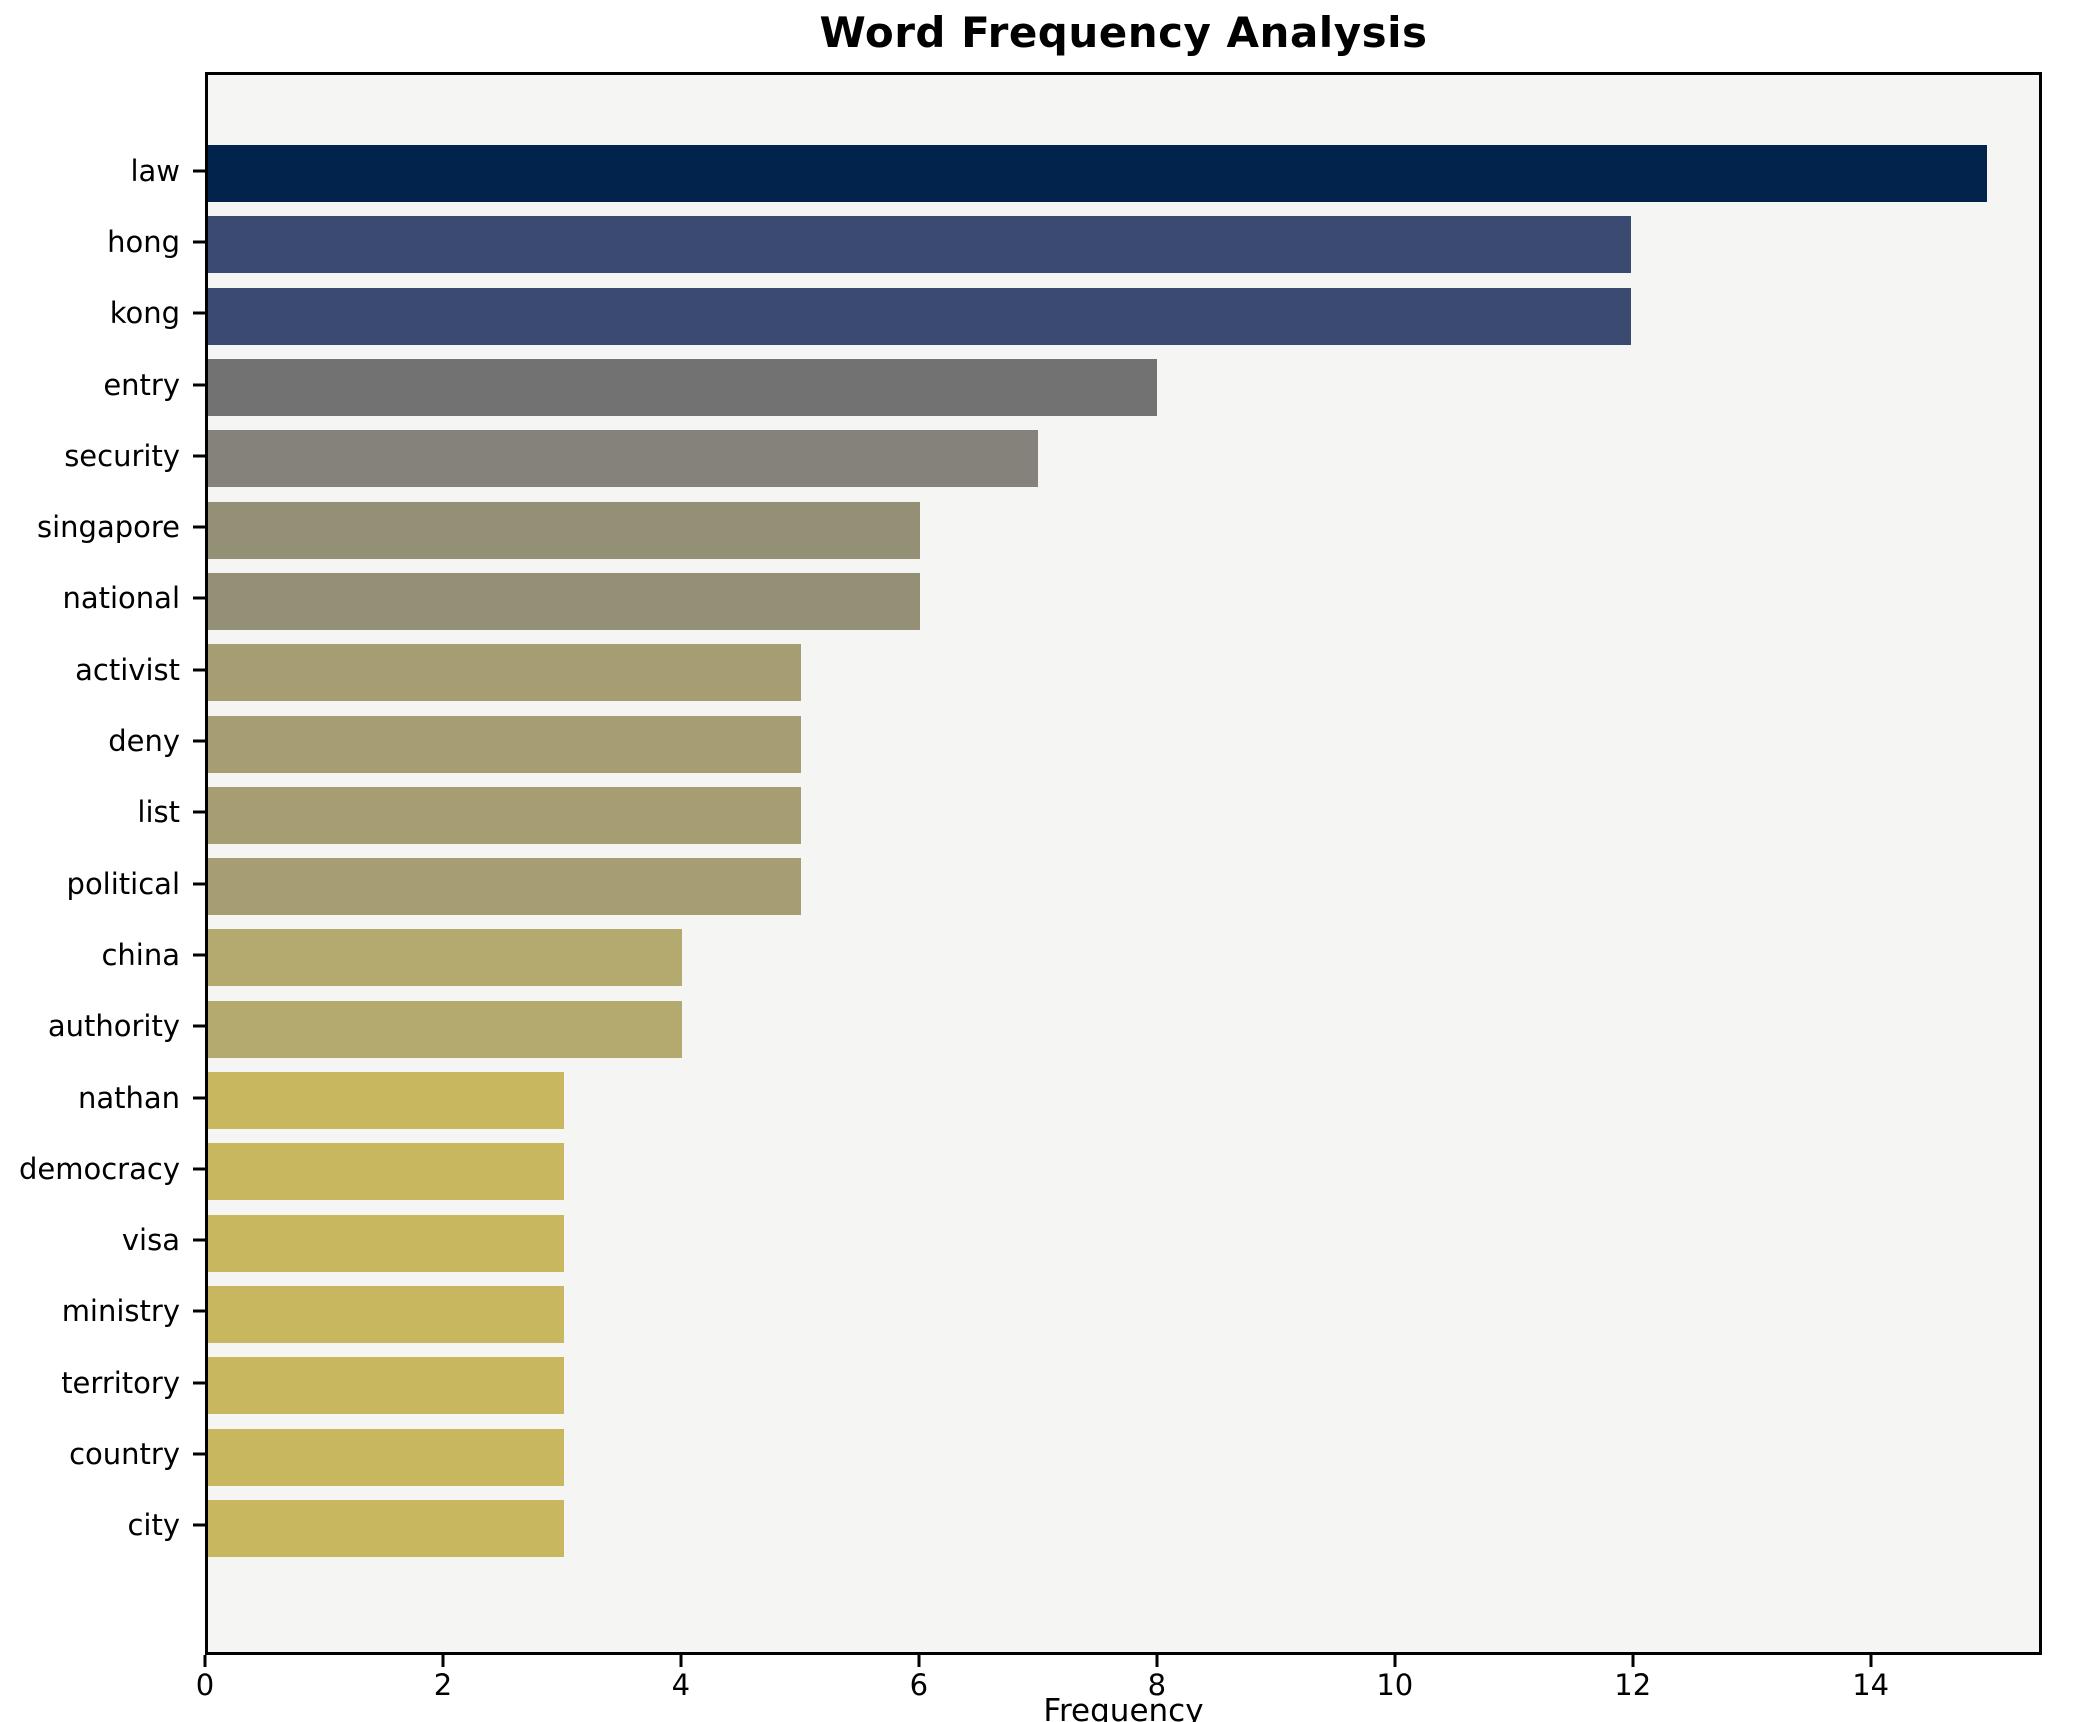 This screenshot has height=1722, width=2082. Describe the element at coordinates (1123, 458) in the screenshot. I see `bar-row-security` at that location.